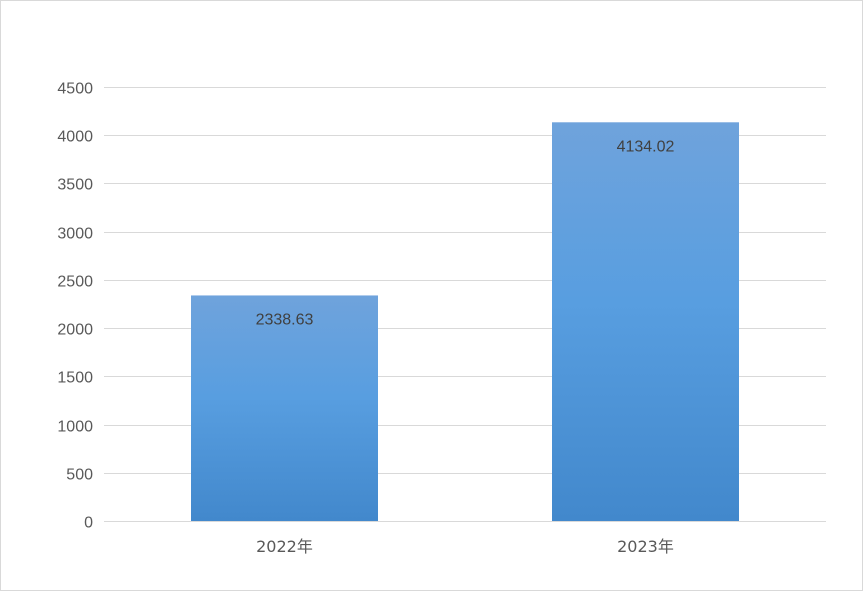 The width and height of the screenshot is (863, 591). What do you see at coordinates (75, 89) in the screenshot?
I see `y-tick-label: 4500` at bounding box center [75, 89].